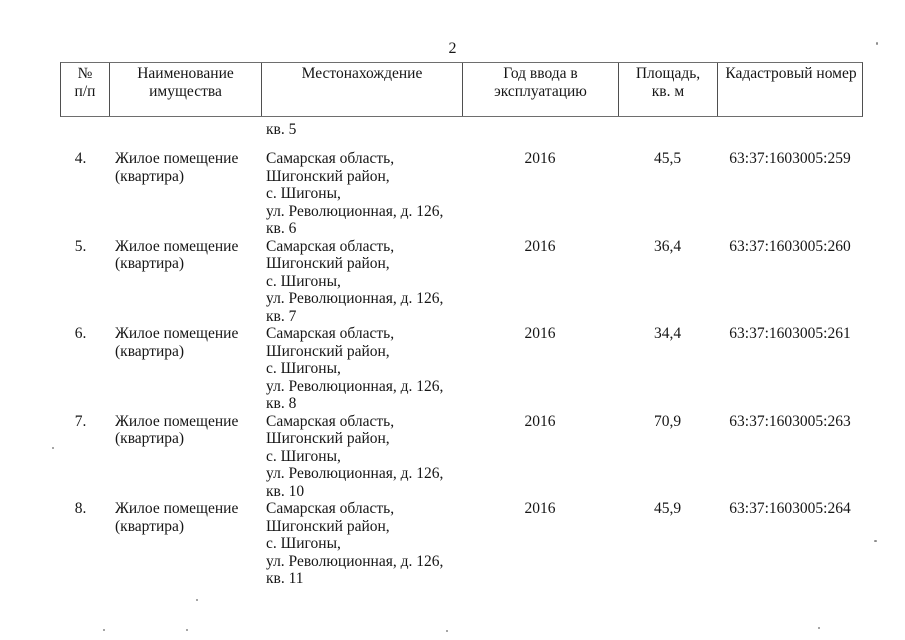  Describe the element at coordinates (281, 228) in the screenshot. I see `location-line: кв. 6` at that location.